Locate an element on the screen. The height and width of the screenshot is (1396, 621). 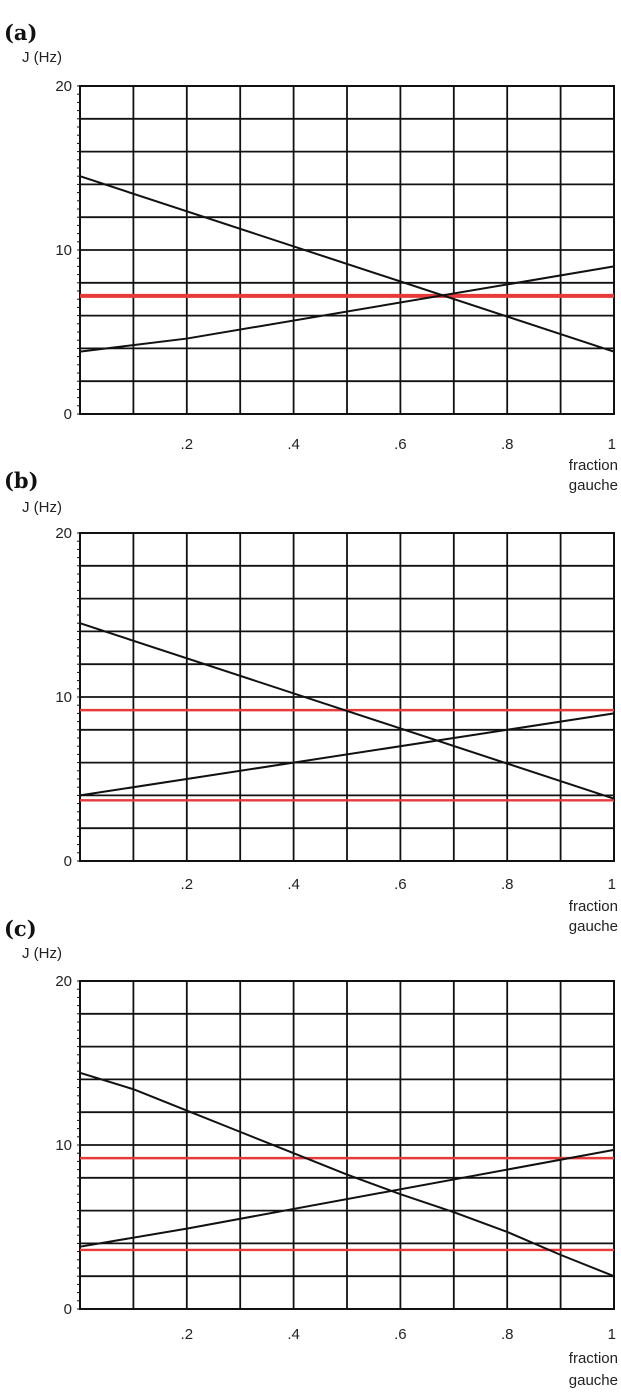
panel-label: (a) is located at coordinates (20, 32).